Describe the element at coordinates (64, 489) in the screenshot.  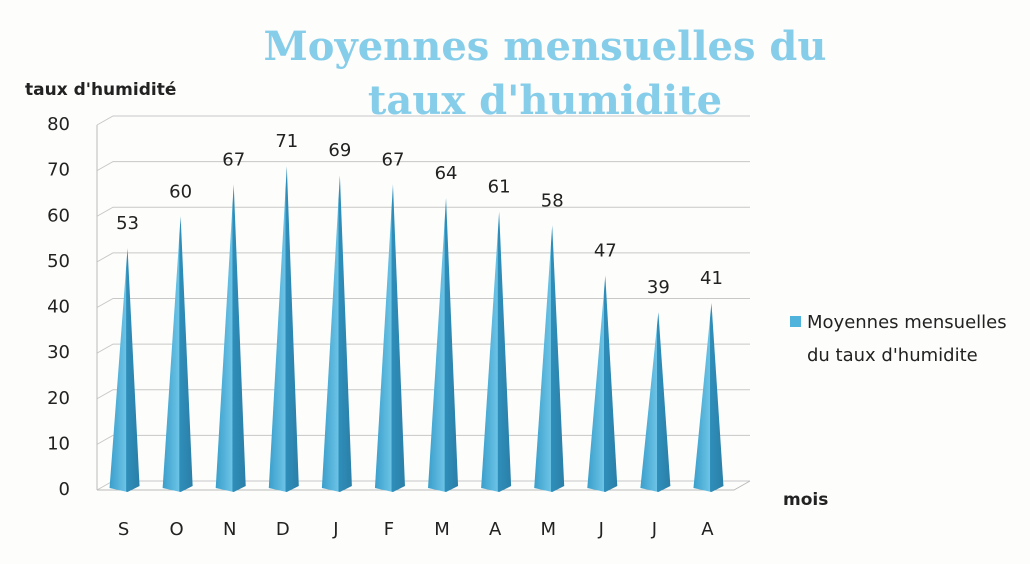
I see `y-tick-label: 0` at that location.